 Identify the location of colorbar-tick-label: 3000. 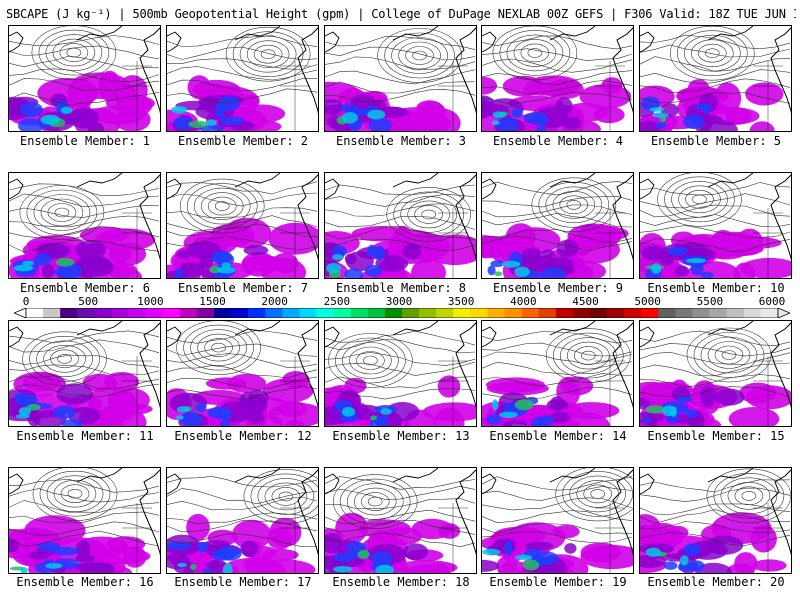
(399, 301).